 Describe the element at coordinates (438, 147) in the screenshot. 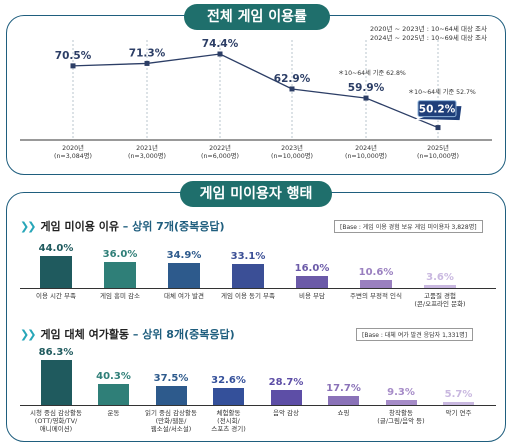

I see `x-tick-label: 2025년` at that location.